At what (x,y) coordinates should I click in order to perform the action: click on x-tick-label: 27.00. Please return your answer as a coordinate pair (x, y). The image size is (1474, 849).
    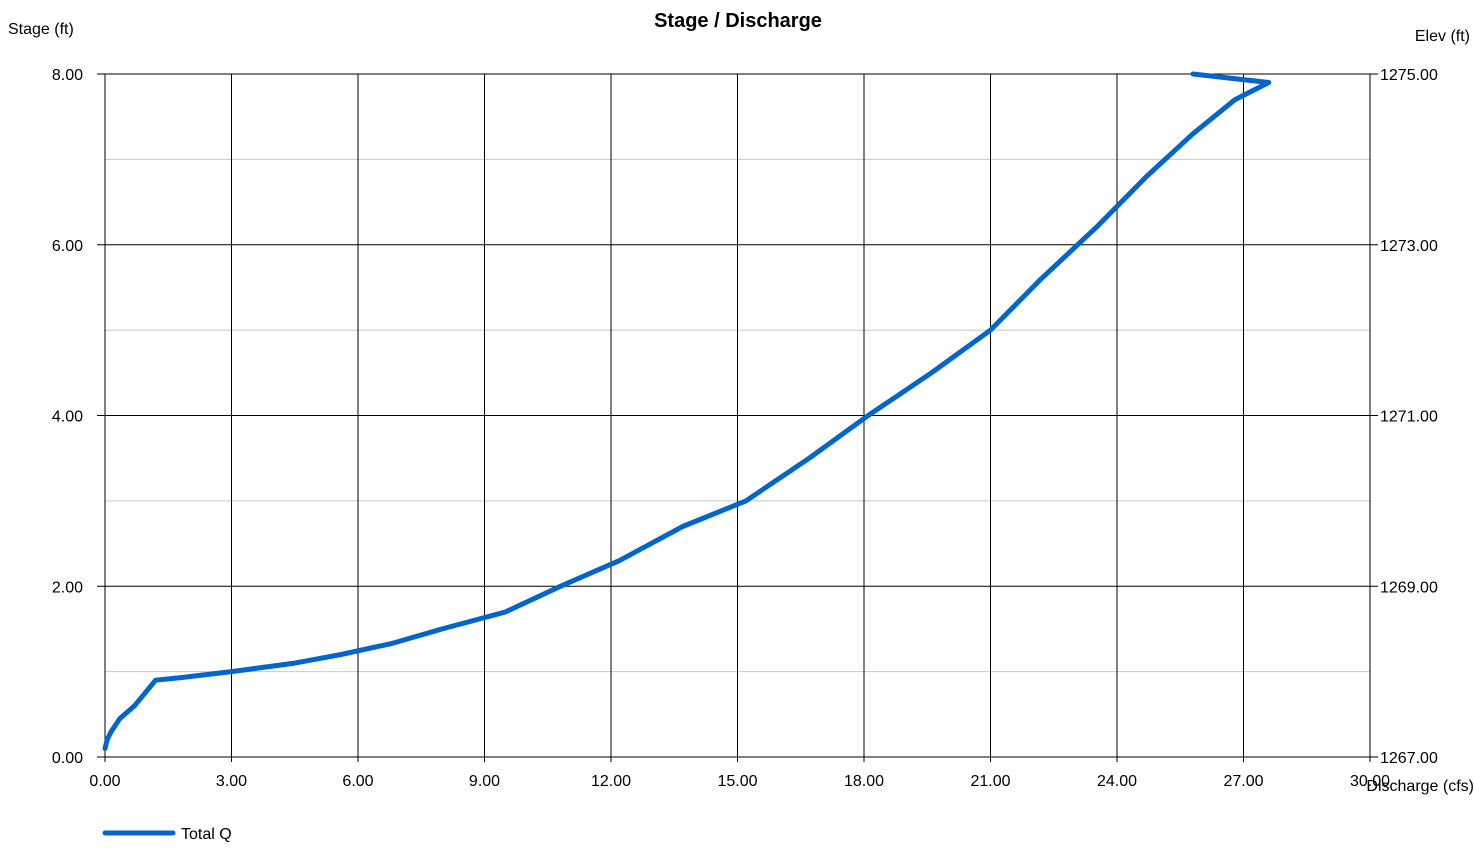
    Looking at the image, I should click on (1243, 781).